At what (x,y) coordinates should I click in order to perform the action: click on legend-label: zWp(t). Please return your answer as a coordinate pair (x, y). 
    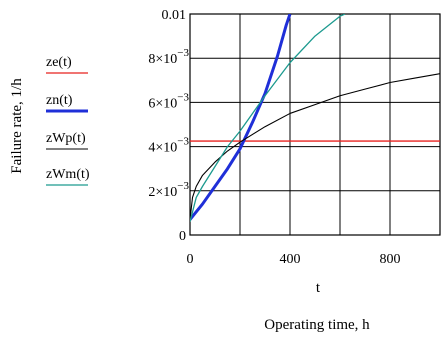
    Looking at the image, I should click on (66, 138).